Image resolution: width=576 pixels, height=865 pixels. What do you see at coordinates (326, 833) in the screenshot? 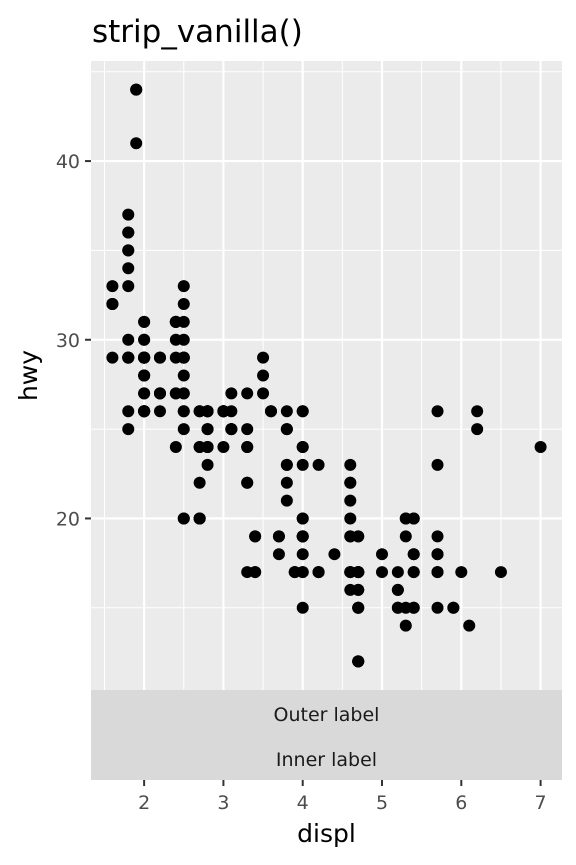
I see `x-axis-title: displ` at bounding box center [326, 833].